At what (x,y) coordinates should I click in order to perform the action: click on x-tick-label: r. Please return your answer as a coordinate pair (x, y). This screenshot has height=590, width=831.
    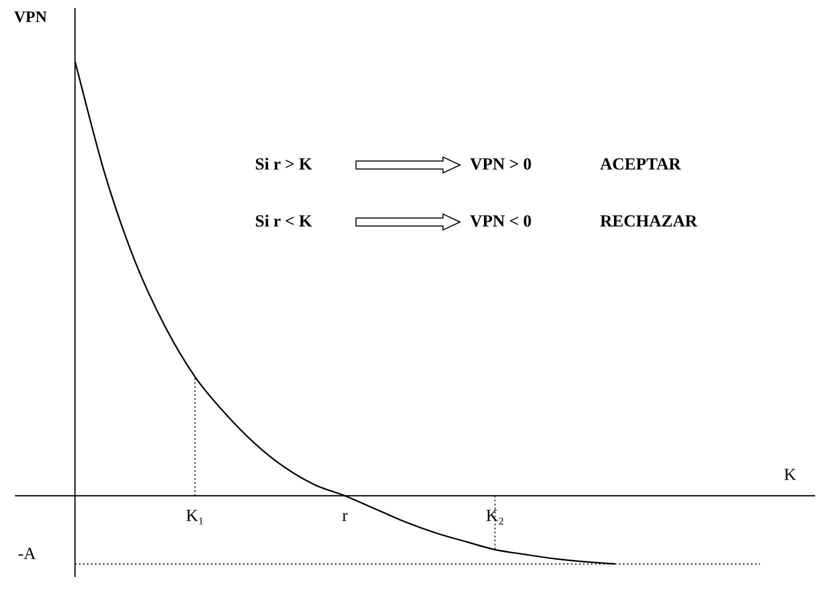
    Looking at the image, I should click on (345, 515).